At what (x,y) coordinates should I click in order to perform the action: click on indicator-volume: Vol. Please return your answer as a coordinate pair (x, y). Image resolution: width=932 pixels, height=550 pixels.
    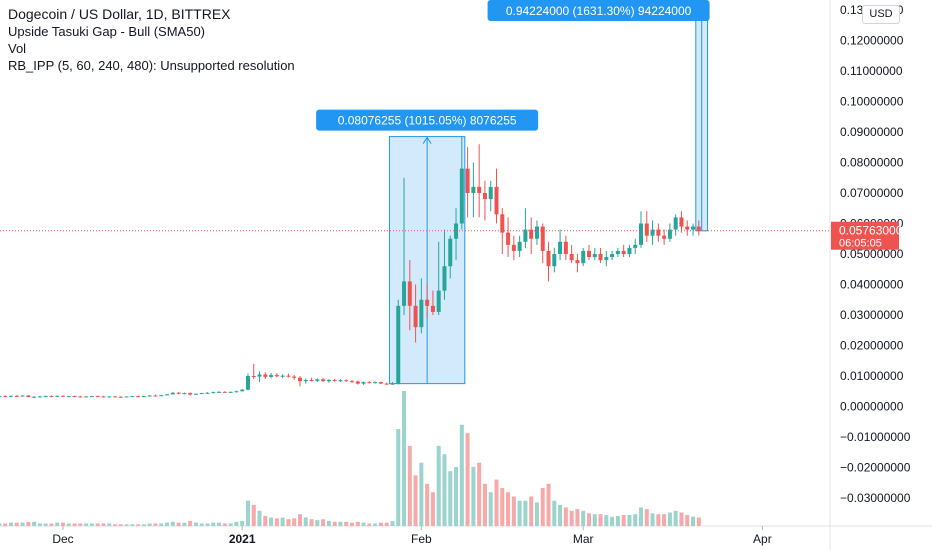
    Looking at the image, I should click on (17, 48).